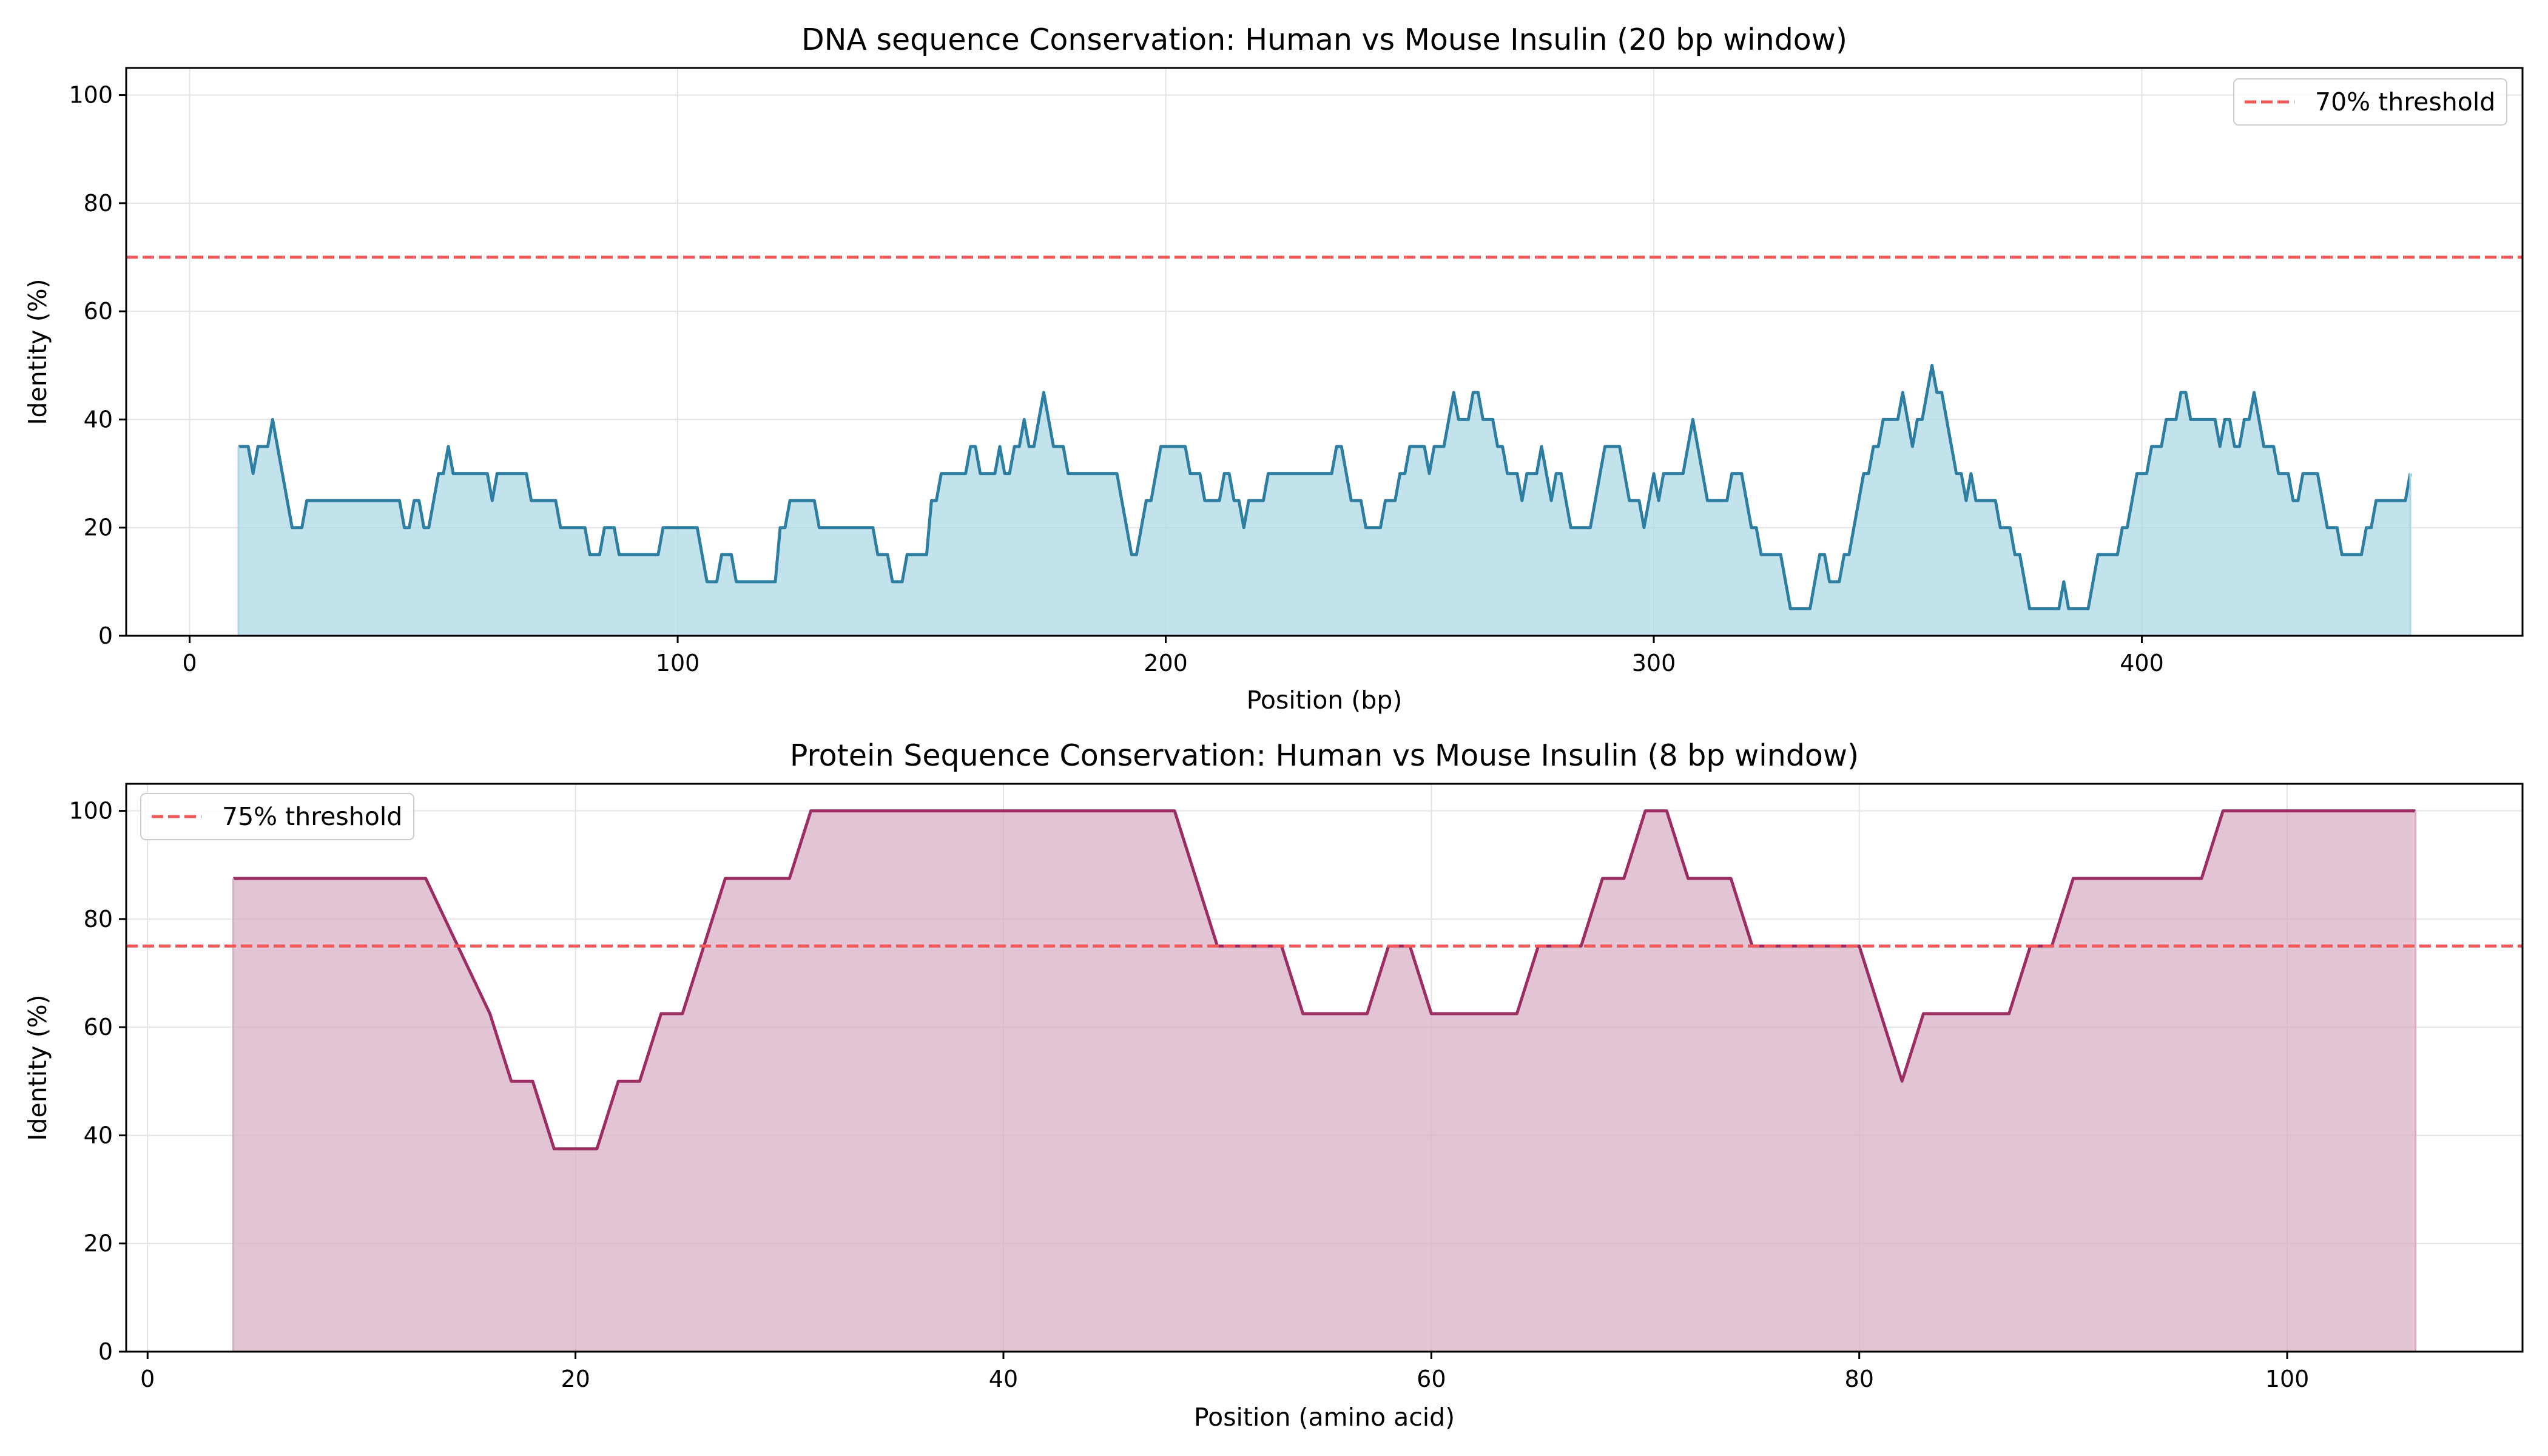  What do you see at coordinates (97, 365) in the screenshot?
I see `dna-y-ticks: 0 20 40 60 80 100` at bounding box center [97, 365].